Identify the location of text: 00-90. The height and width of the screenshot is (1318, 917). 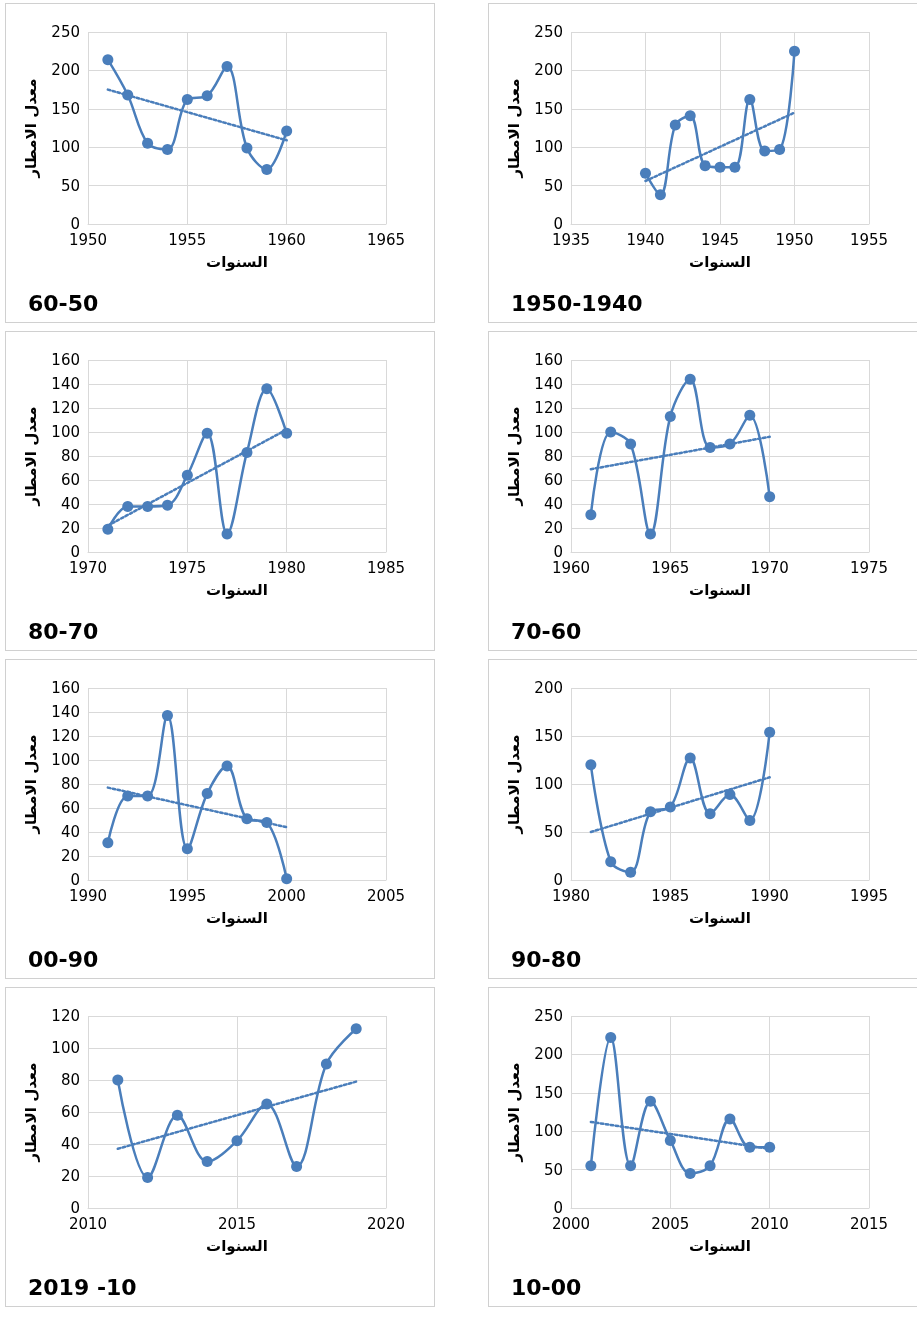
(63, 959).